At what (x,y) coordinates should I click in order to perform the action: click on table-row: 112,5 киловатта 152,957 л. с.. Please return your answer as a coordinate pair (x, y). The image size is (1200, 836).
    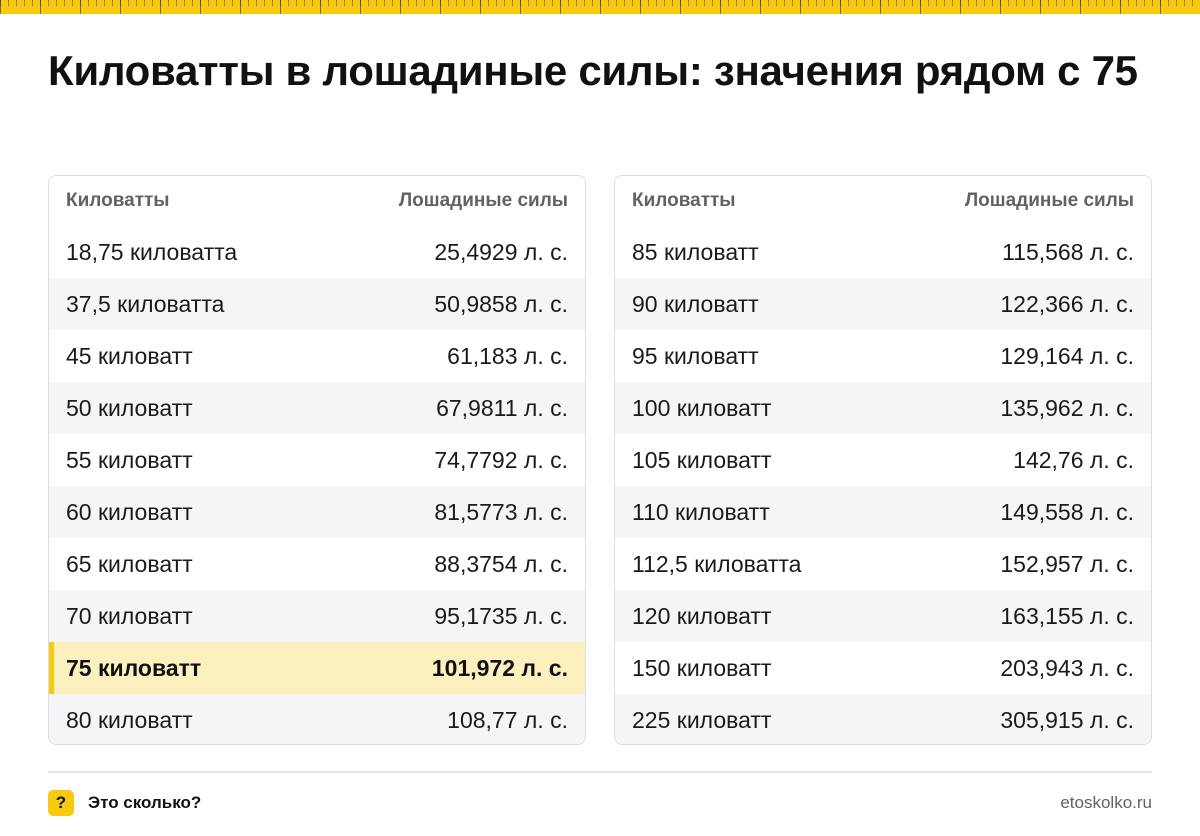
    Looking at the image, I should click on (883, 564).